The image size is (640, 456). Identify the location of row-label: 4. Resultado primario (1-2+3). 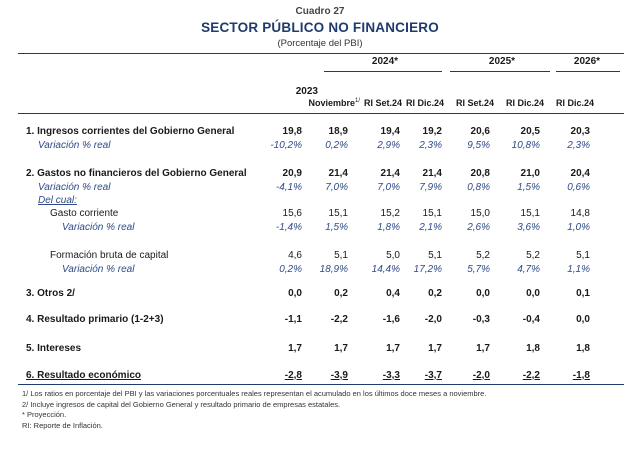
(95, 319).